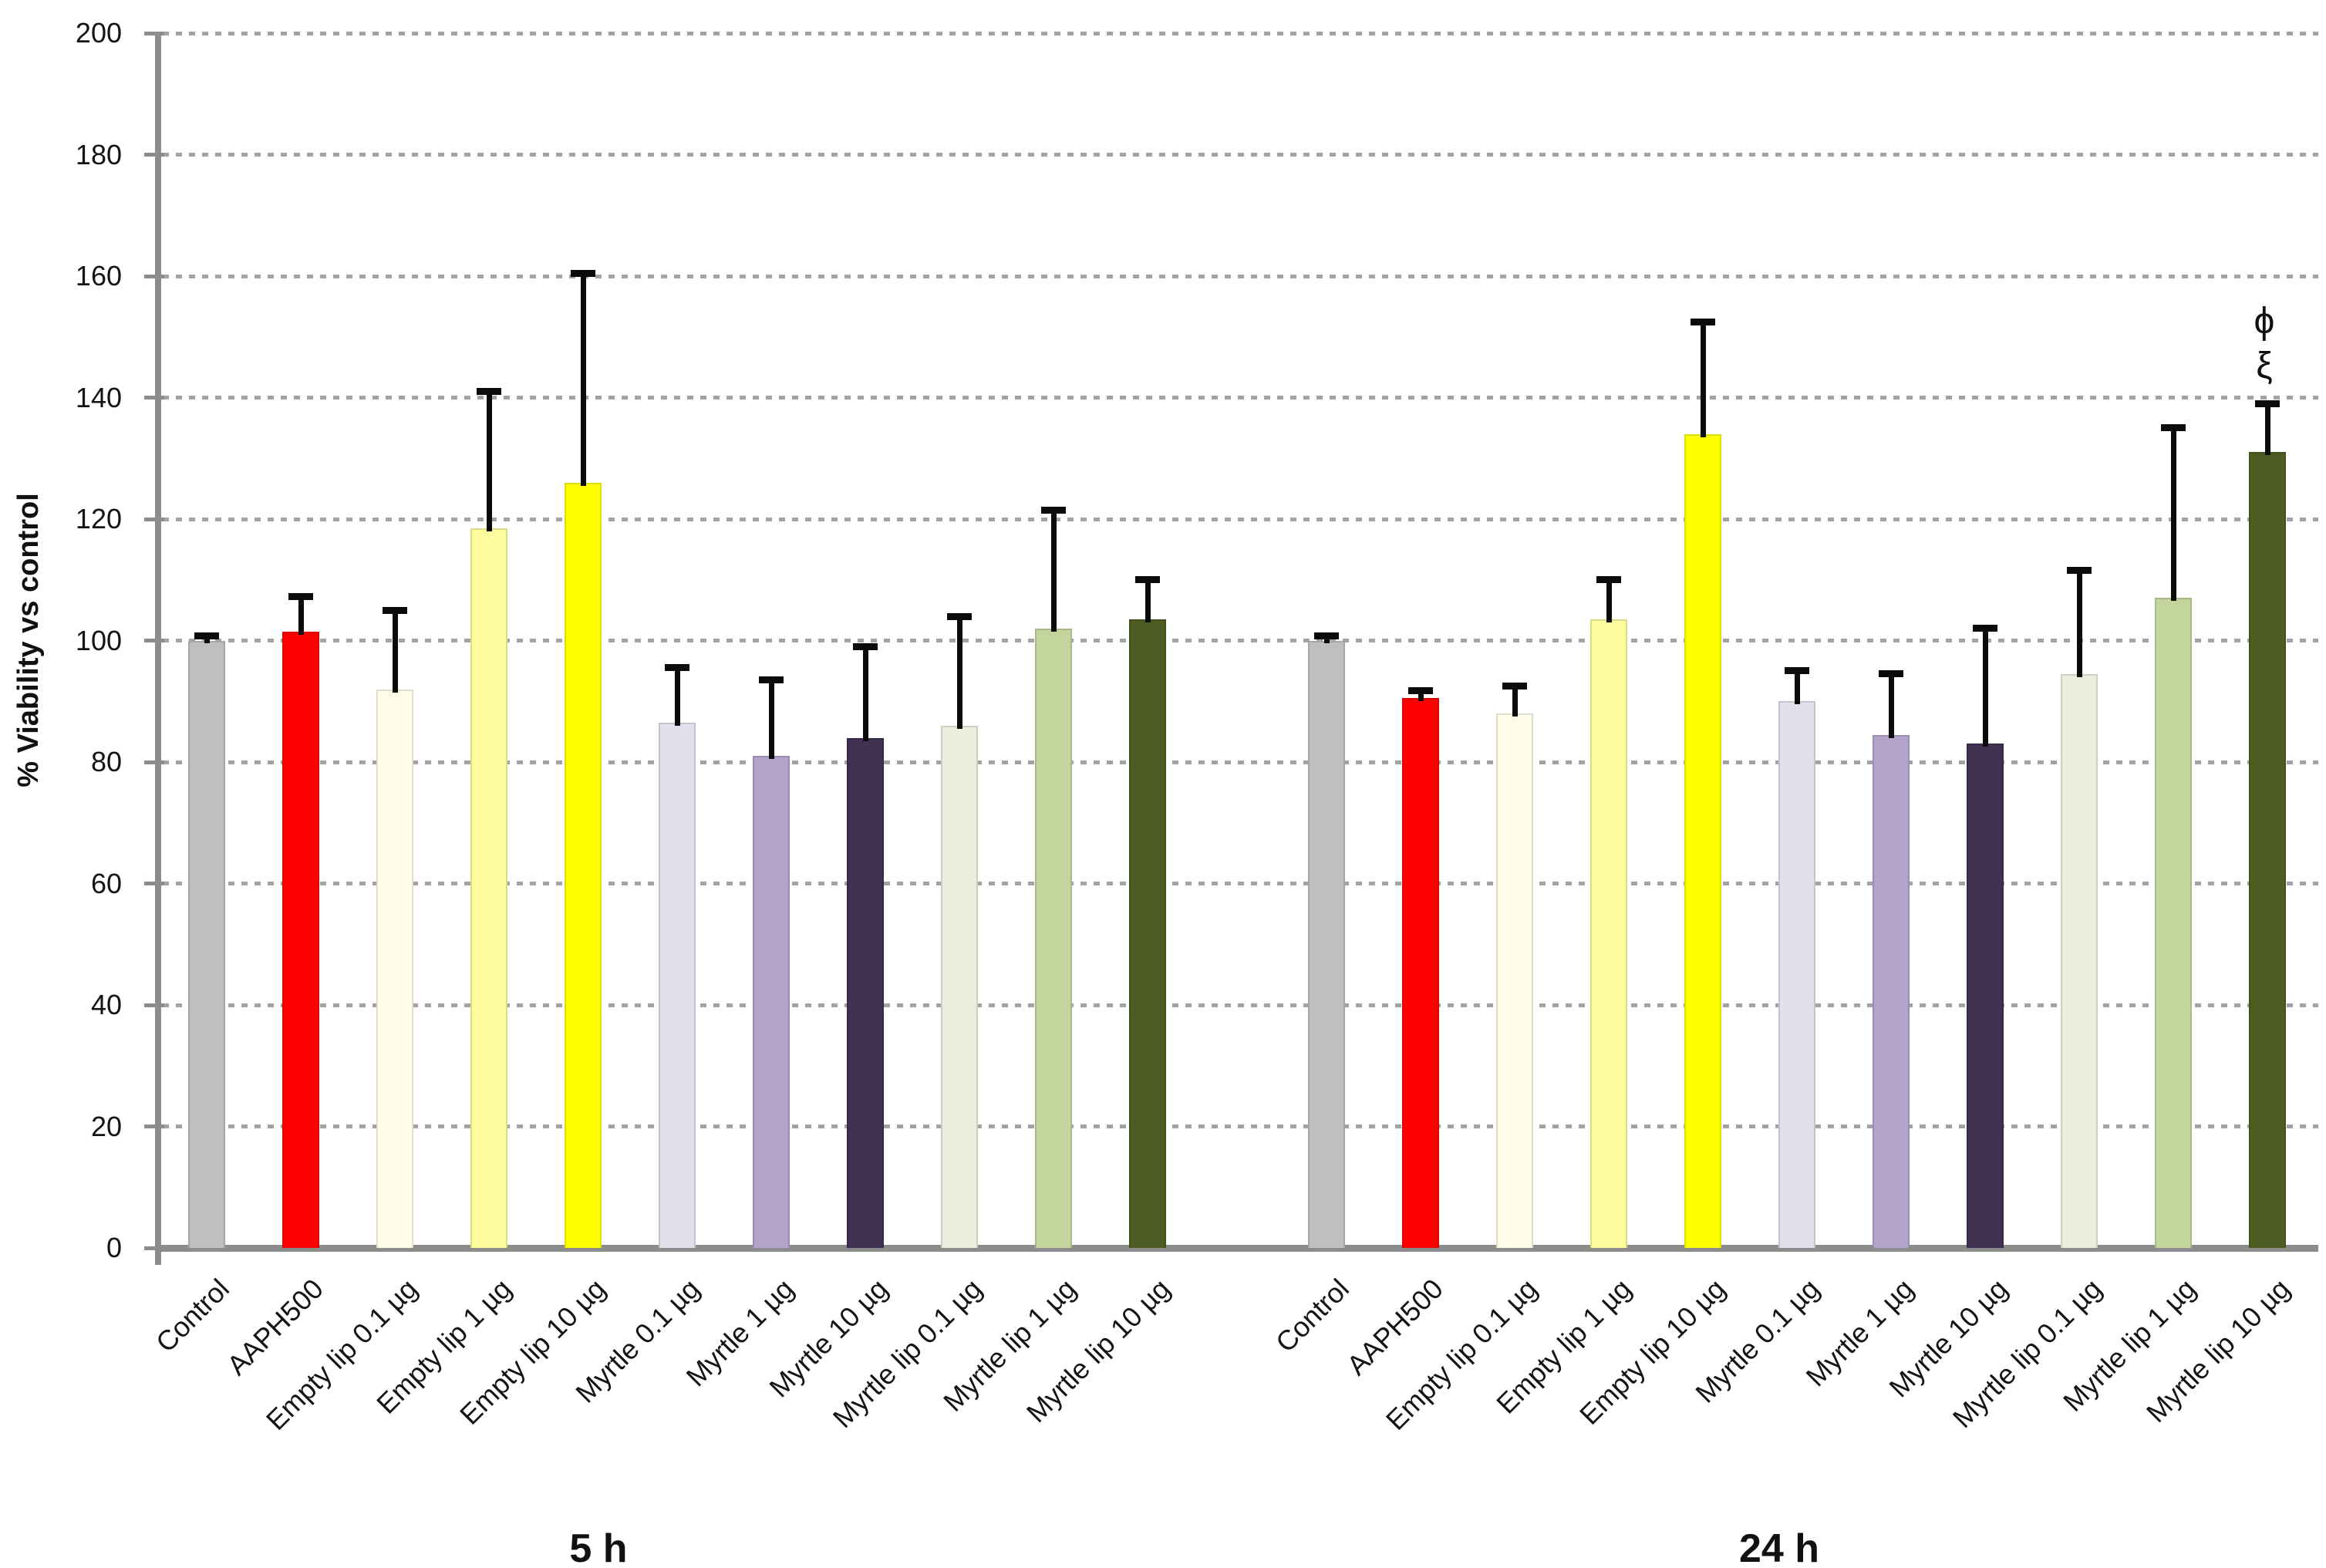 The image size is (2326, 1568). I want to click on y-axis-tick-label: 20, so click(106, 1126).